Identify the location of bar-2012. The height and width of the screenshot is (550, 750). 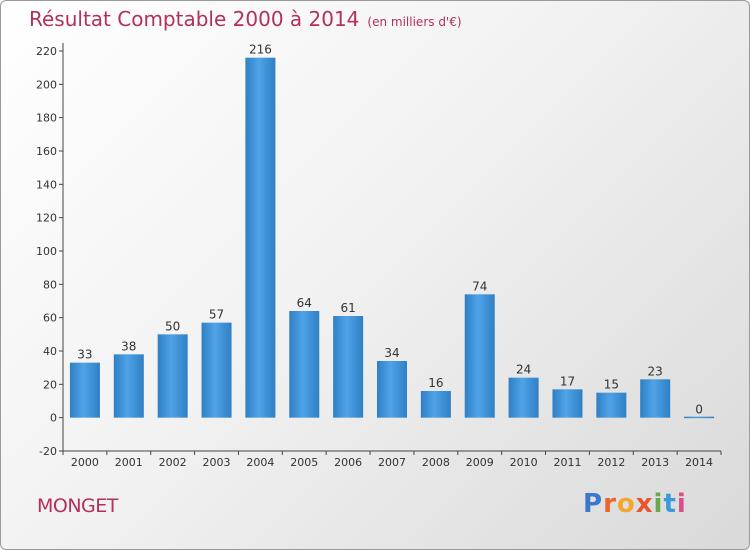
(611, 405).